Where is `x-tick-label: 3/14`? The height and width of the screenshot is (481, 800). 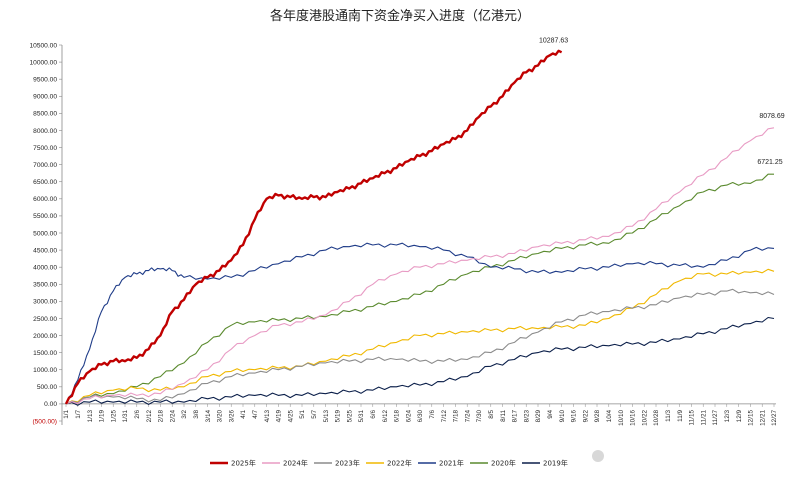
x-tick-label: 3/14 is located at coordinates (208, 415).